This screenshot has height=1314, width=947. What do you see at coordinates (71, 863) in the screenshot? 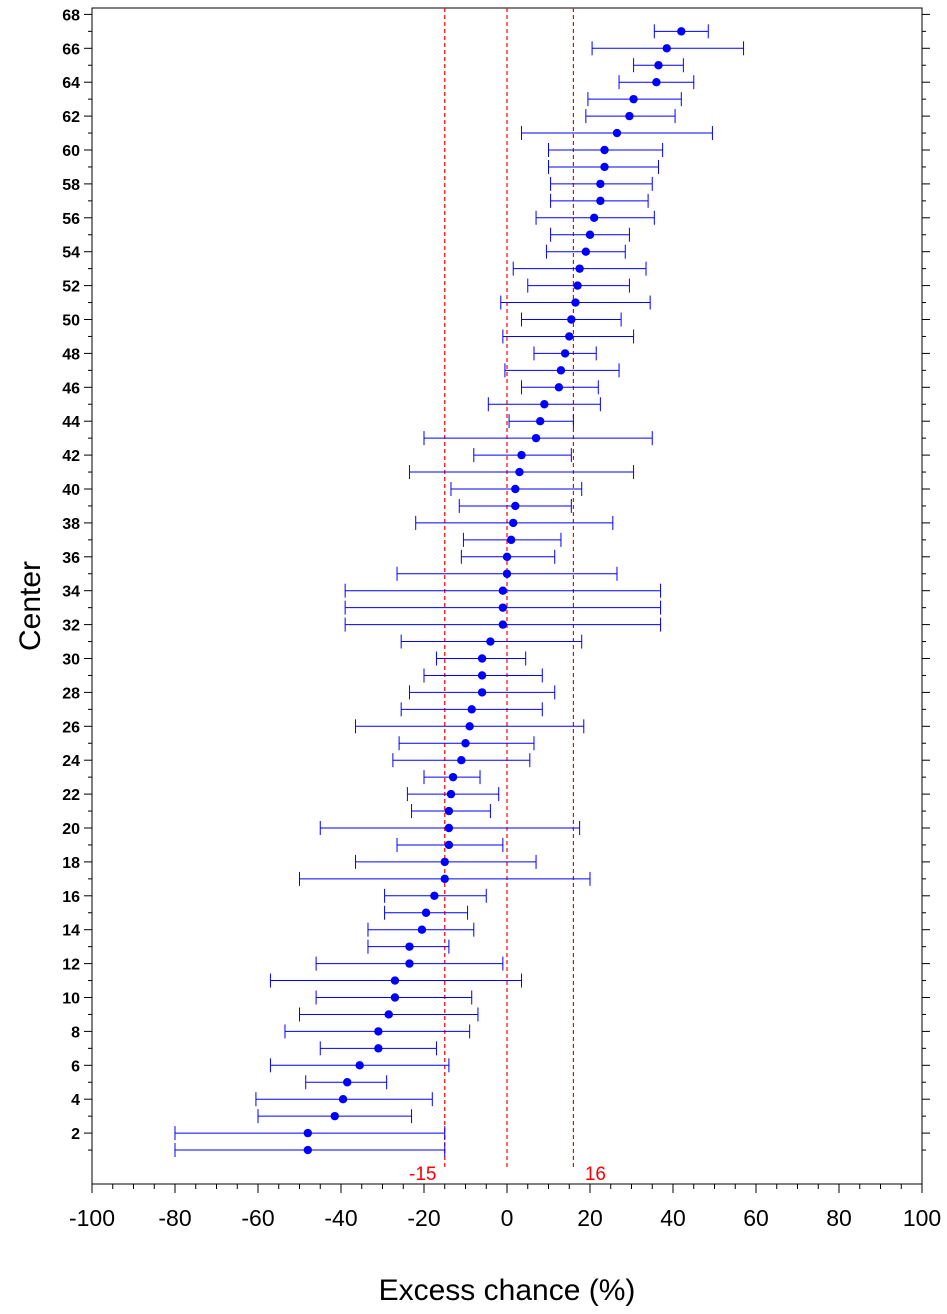
I see `y-tick-label: 18` at bounding box center [71, 863].